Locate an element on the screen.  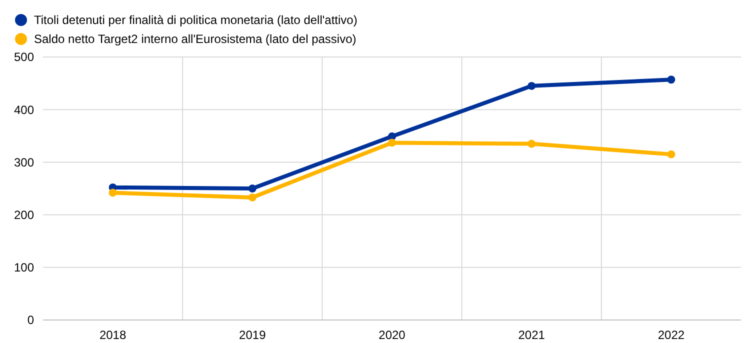
x-tick-label: 2021 is located at coordinates (532, 335).